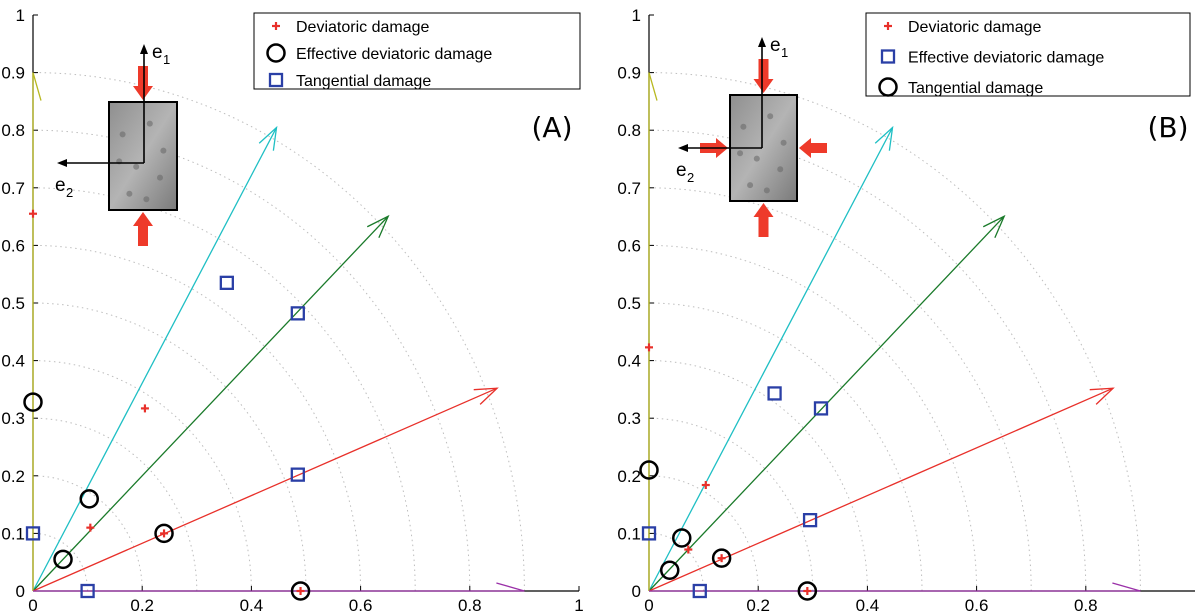  I want to click on y-tick-label: 0, so click(20, 591).